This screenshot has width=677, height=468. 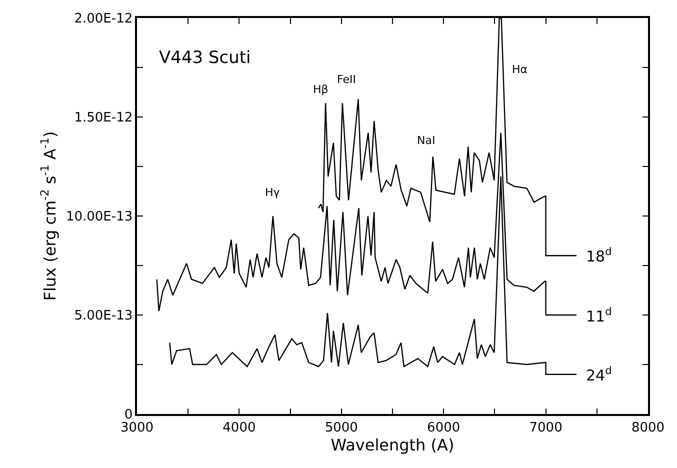 What do you see at coordinates (599, 374) in the screenshot?
I see `legend-label: 24$^{d}$` at bounding box center [599, 374].